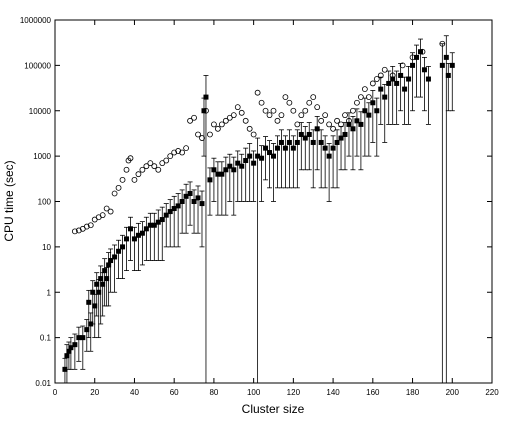 This screenshot has height=421, width=512. What do you see at coordinates (273, 409) in the screenshot?
I see `x-axis-label: Cluster size` at bounding box center [273, 409].